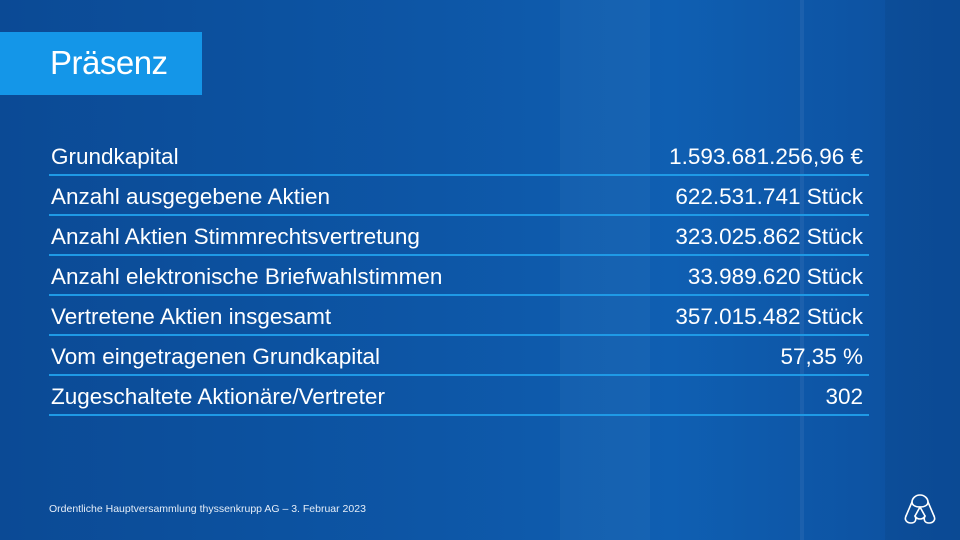  I want to click on row-value: 57,35 %, so click(821, 356).